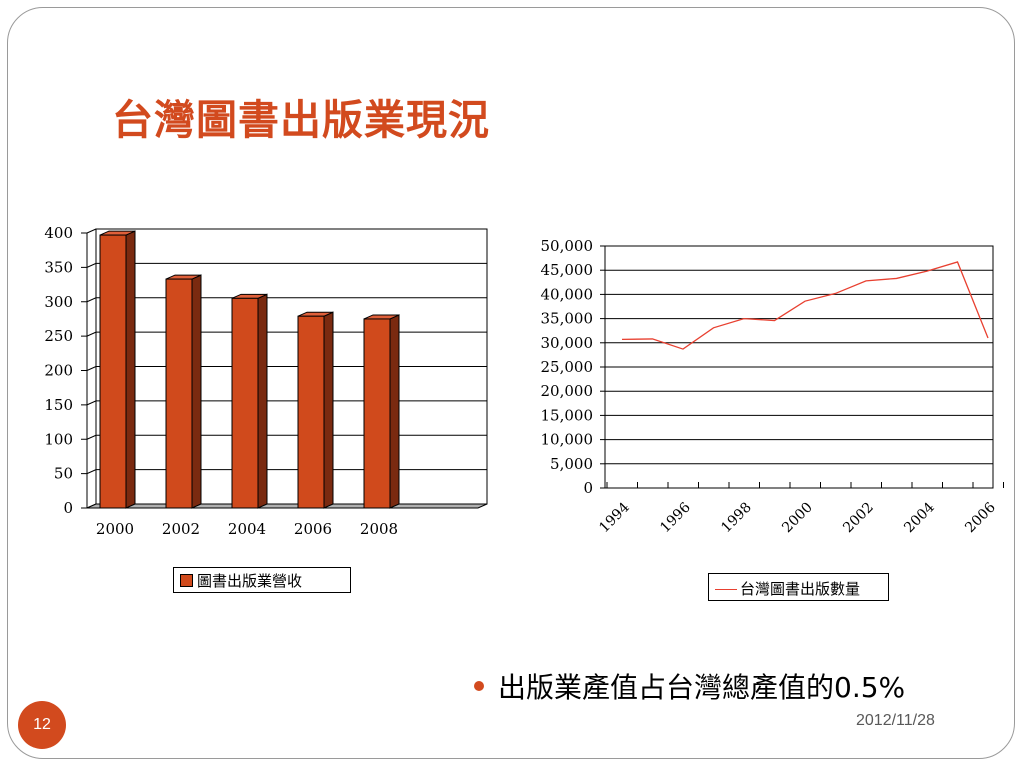 The height and width of the screenshot is (768, 1024). What do you see at coordinates (42, 725) in the screenshot?
I see `page-number-badge: 12` at bounding box center [42, 725].